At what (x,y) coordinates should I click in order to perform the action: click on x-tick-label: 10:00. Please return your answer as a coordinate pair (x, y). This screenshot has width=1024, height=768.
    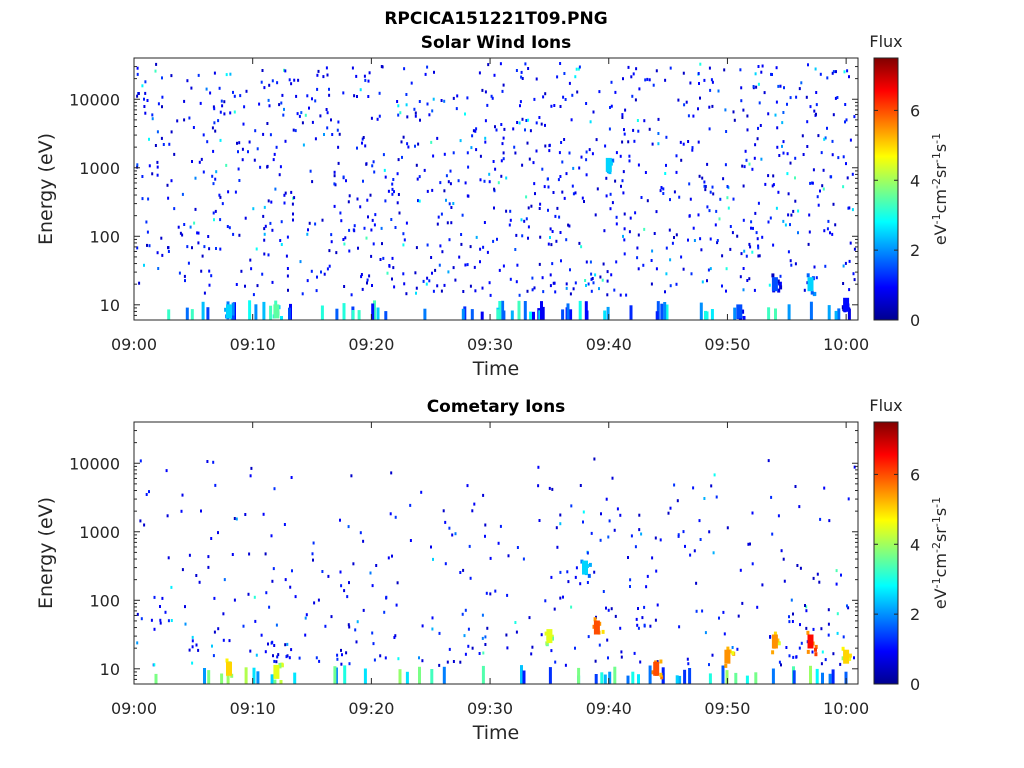
    Looking at the image, I should click on (846, 344).